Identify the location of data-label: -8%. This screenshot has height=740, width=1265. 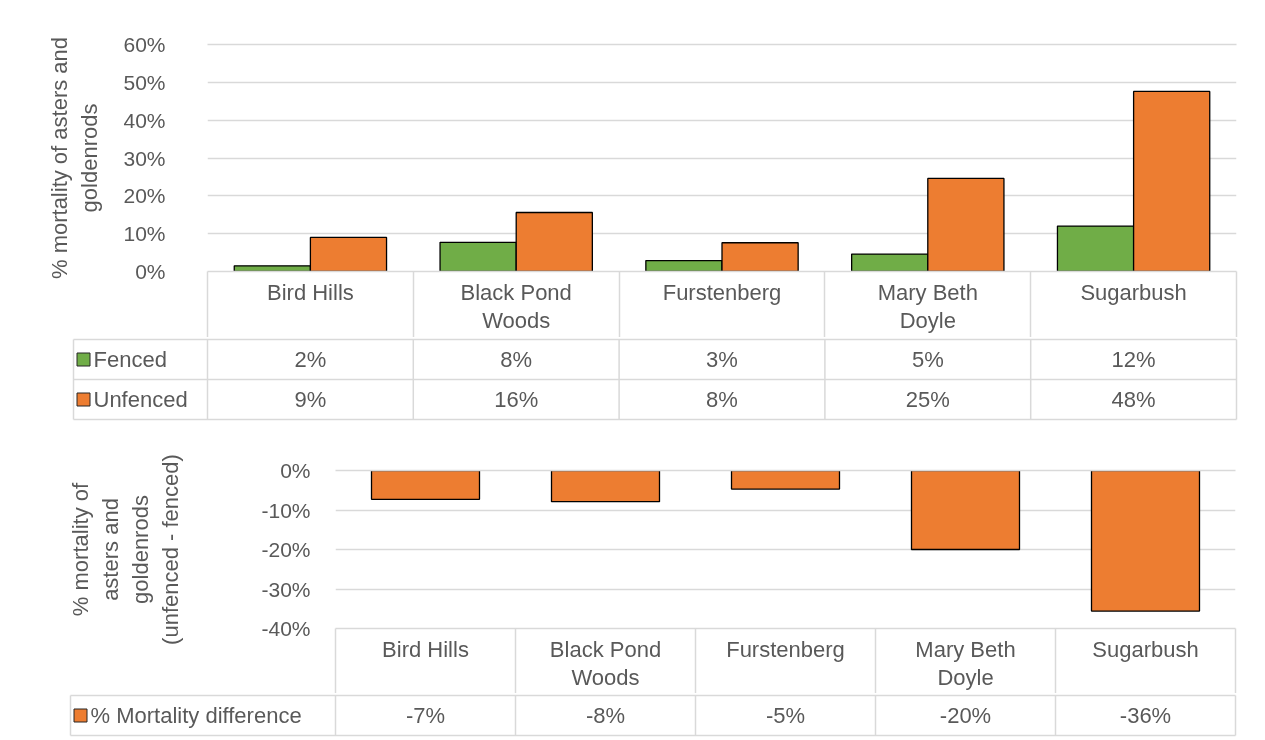
(605, 715).